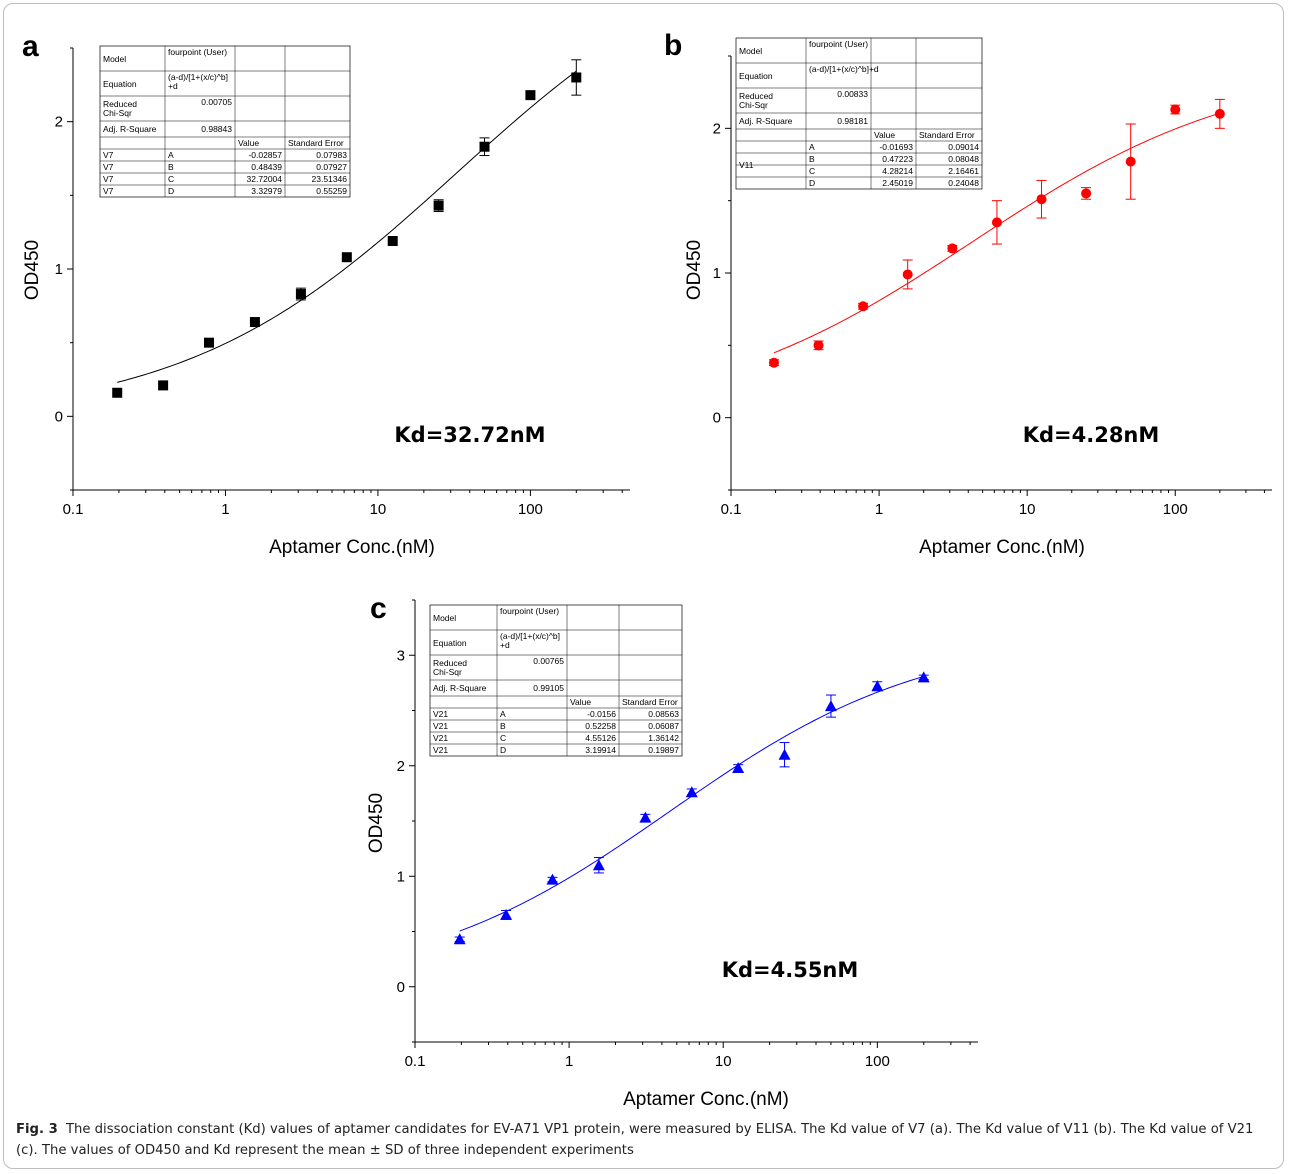  I want to click on fit-table-value: 3.19914, so click(600, 750).